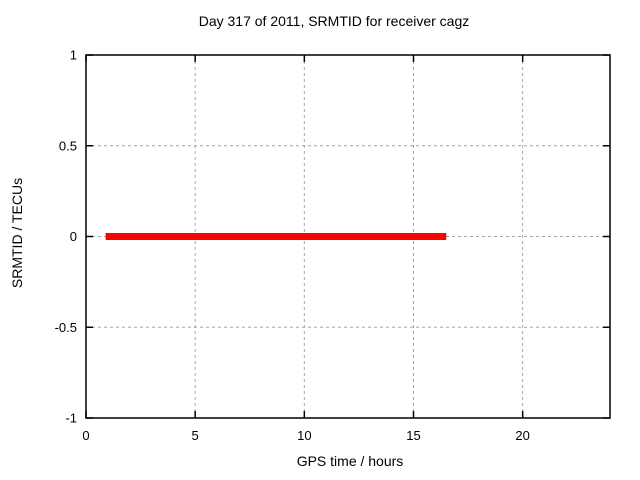 The height and width of the screenshot is (480, 640). I want to click on x-tick-label: 20, so click(522, 435).